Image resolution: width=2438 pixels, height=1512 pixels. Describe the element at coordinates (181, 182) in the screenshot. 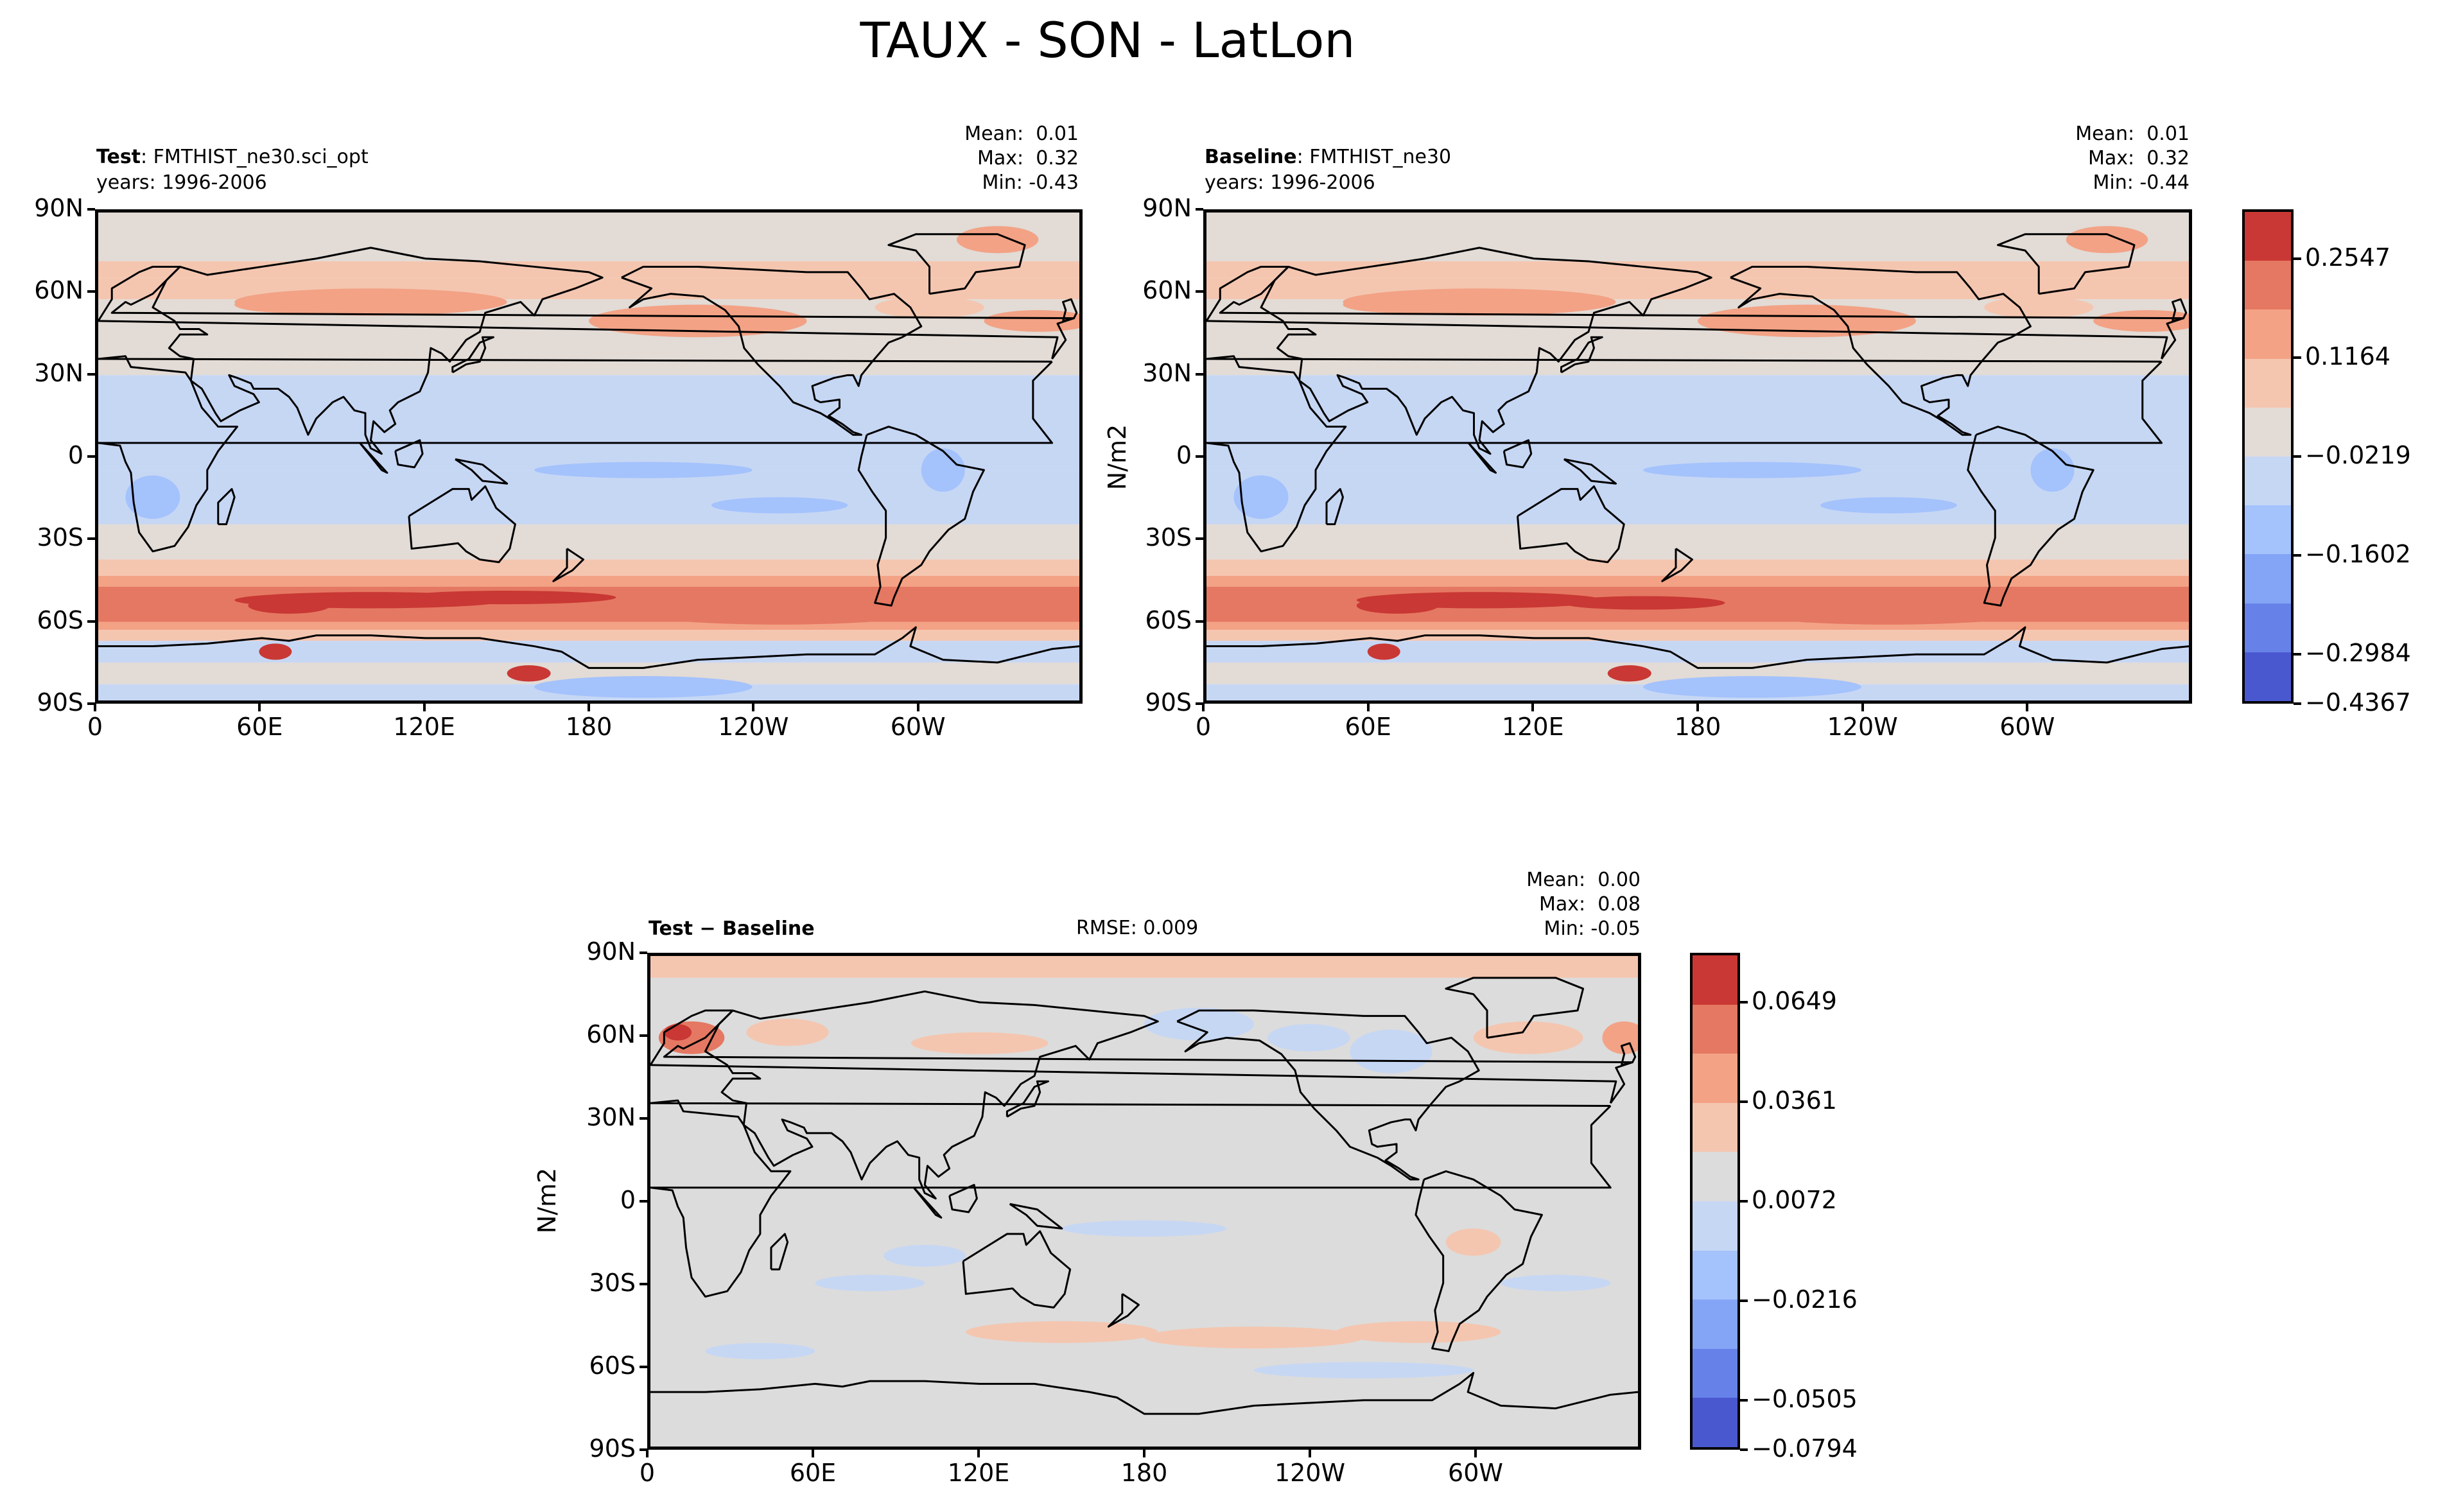

I see `test-years: years: 1996-2006` at that location.